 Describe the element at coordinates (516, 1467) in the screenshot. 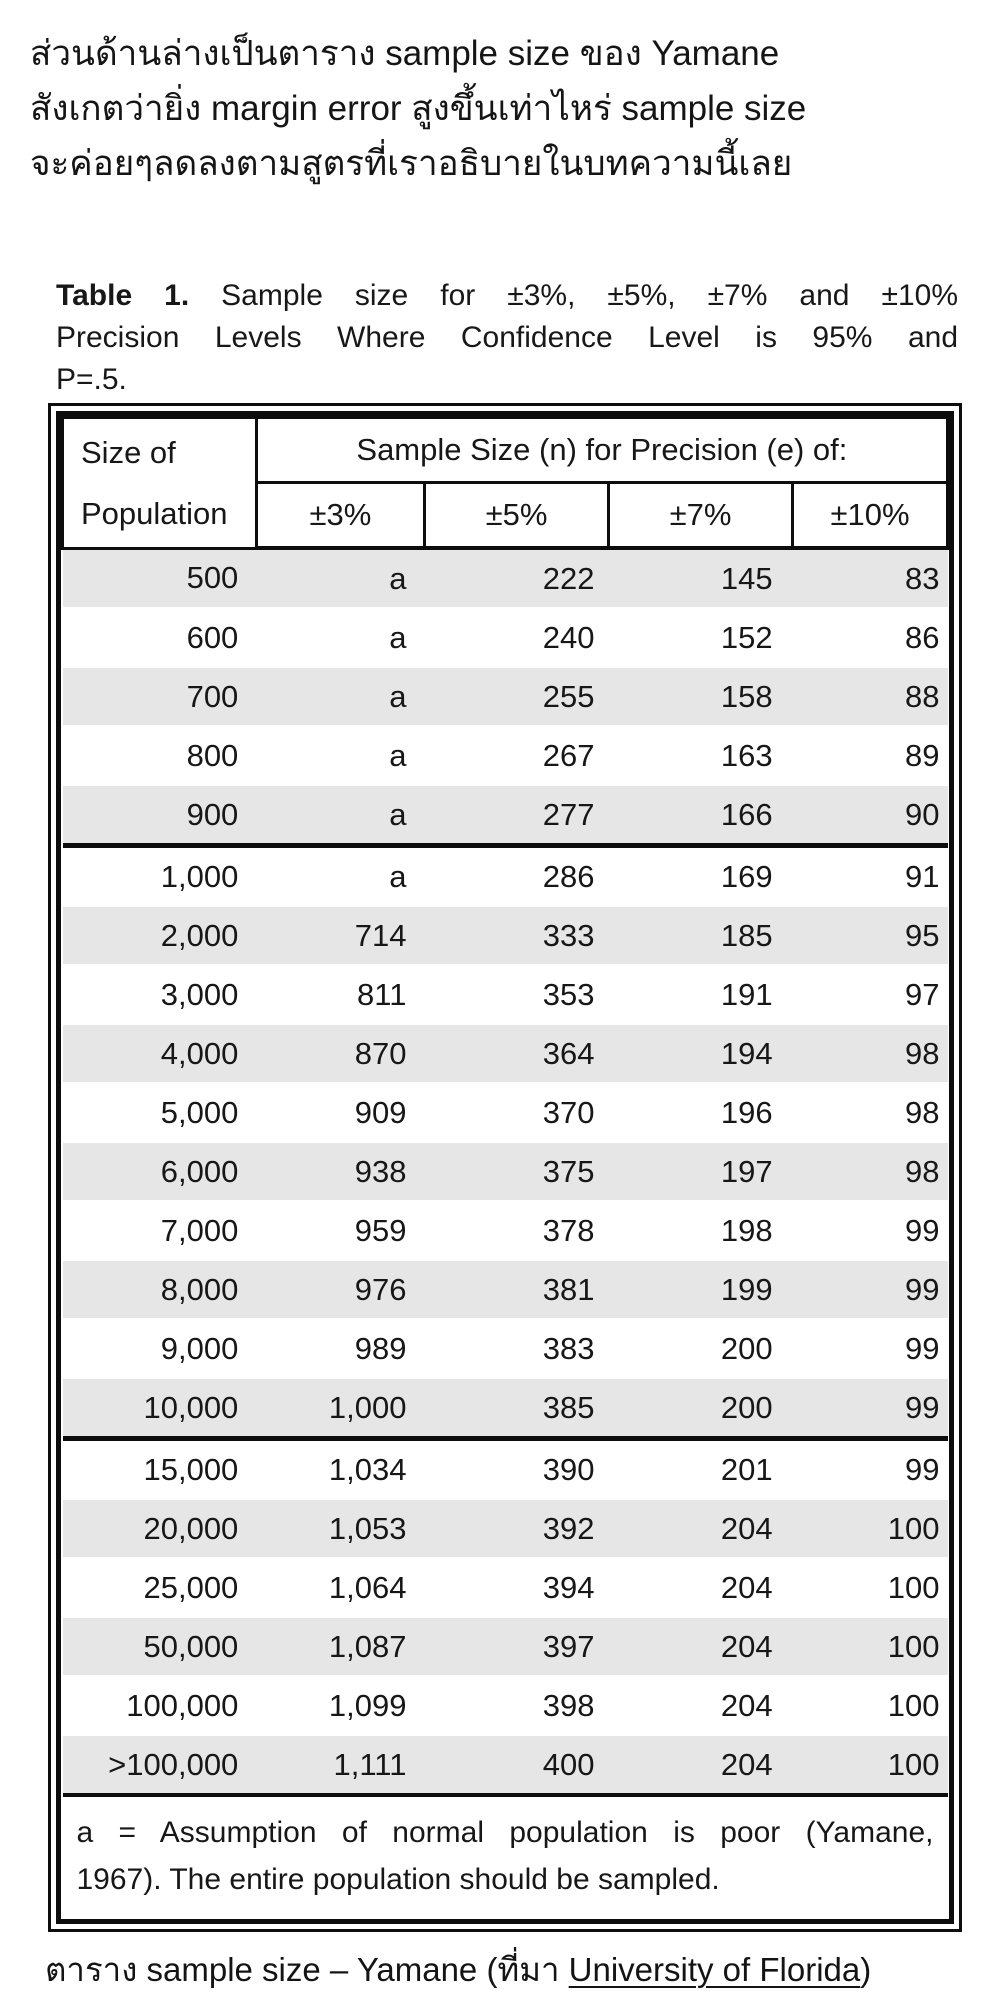

I see `sample-size-cell: 390` at that location.